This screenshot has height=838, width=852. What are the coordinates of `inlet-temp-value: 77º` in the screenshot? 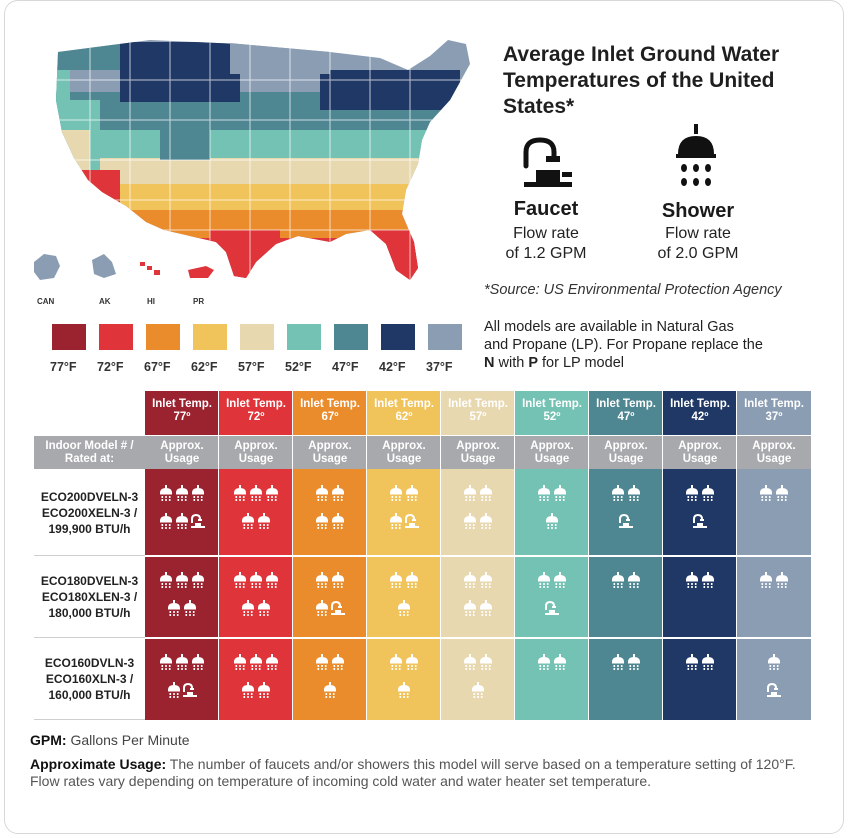 It's located at (182, 417).